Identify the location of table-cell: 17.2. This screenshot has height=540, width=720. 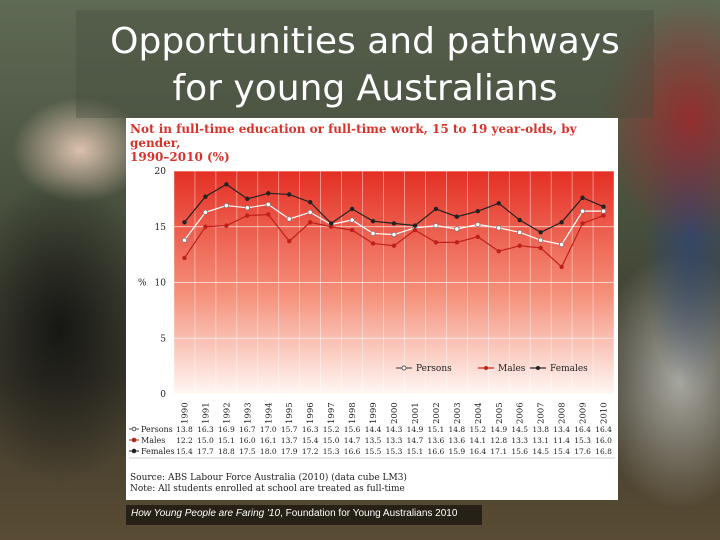
(310, 451).